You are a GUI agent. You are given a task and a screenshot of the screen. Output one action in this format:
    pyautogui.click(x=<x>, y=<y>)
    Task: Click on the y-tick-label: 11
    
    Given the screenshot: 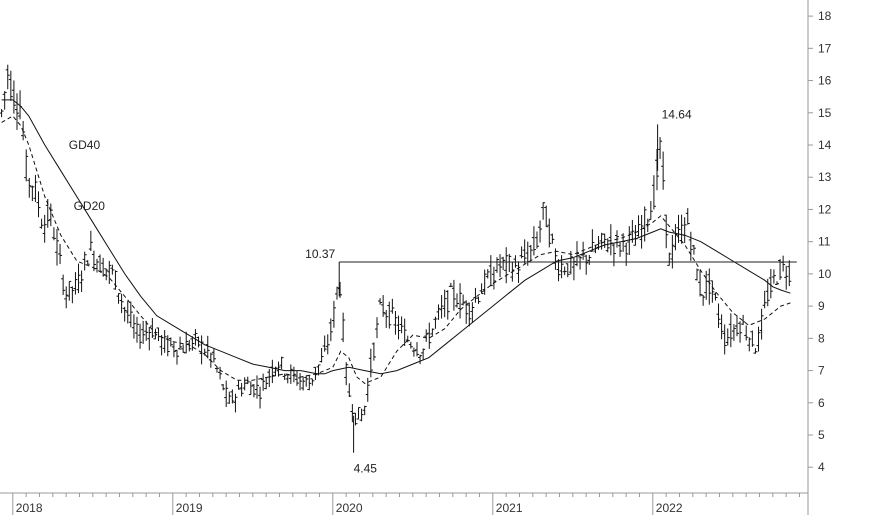 What is the action you would take?
    pyautogui.click(x=824, y=242)
    